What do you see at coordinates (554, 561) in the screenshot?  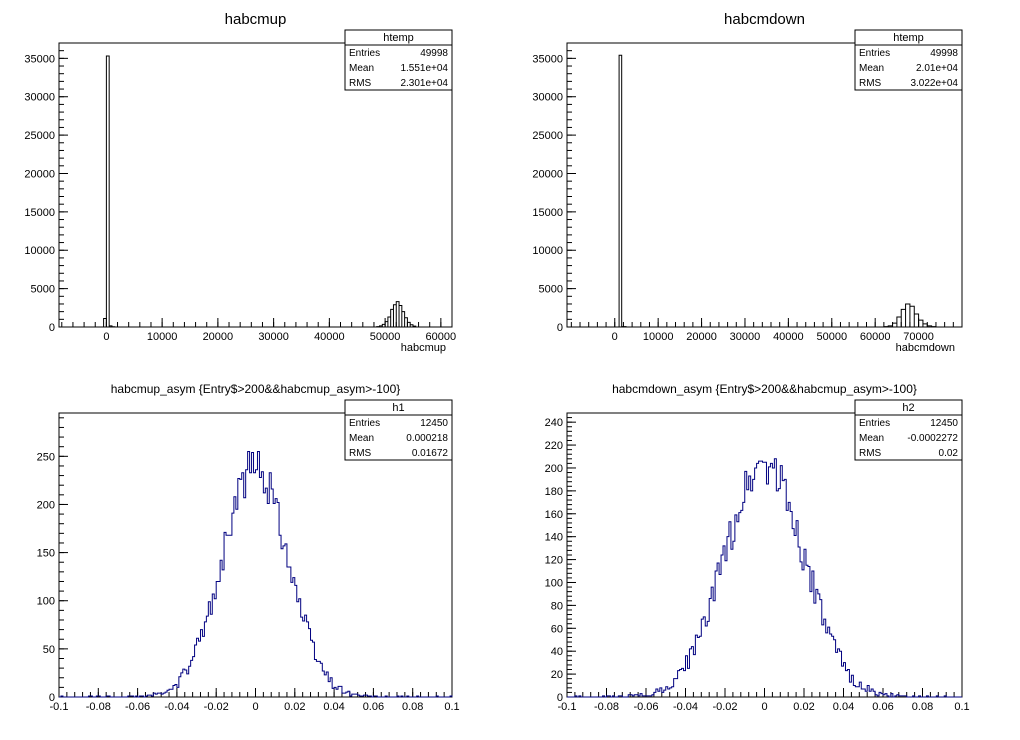 I see `y-tick-label: 120` at bounding box center [554, 561].